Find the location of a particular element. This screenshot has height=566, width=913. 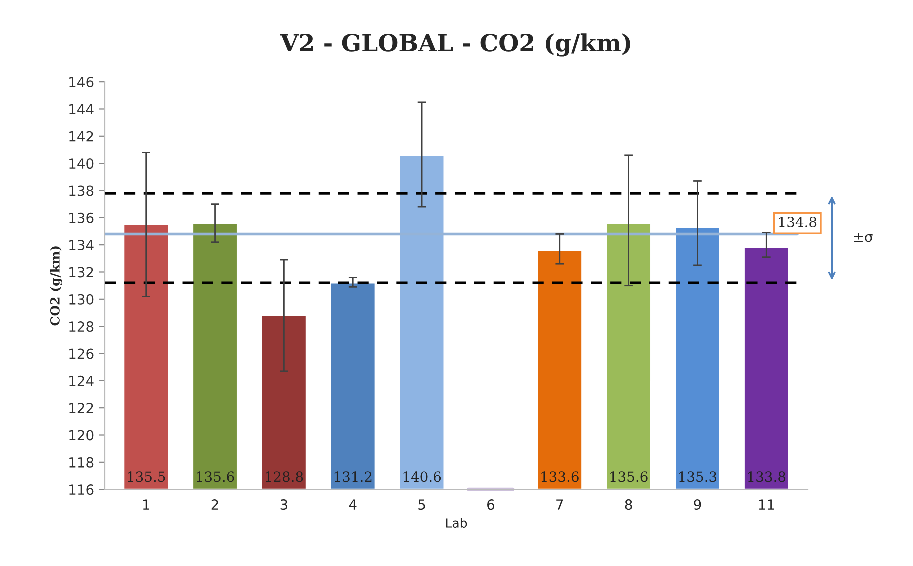

data-label: 135.5 is located at coordinates (147, 477).